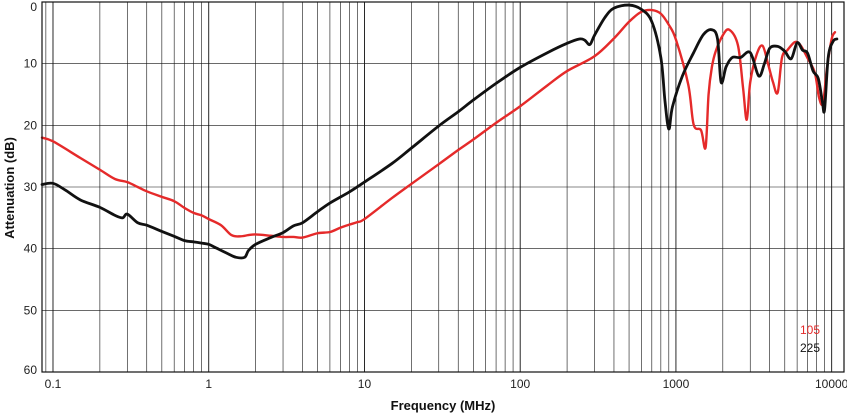 The height and width of the screenshot is (414, 847). Describe the element at coordinates (443, 405) in the screenshot. I see `x-axis-title: Frequency (MHz)` at that location.